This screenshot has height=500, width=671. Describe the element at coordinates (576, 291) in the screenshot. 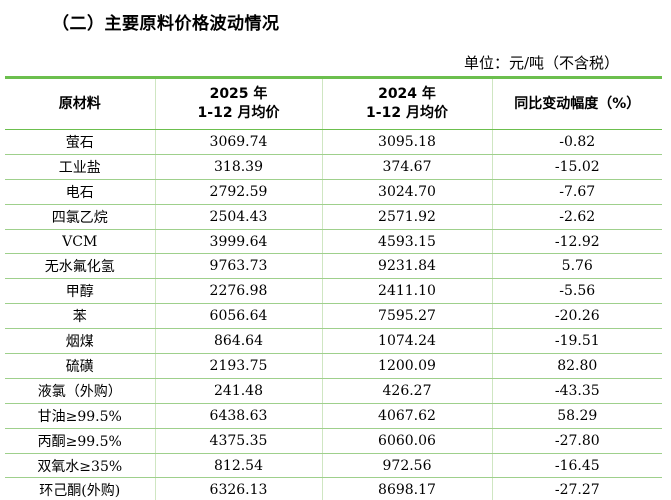

I see `cell-yoy-change: -5.56` at that location.